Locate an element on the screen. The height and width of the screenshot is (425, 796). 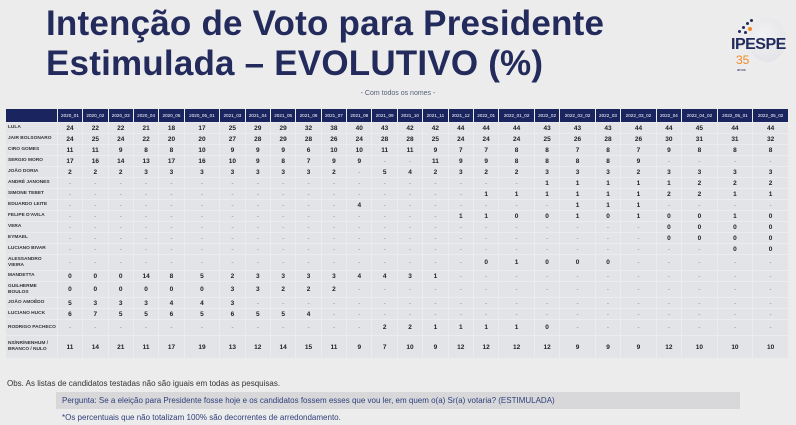
candidate-name: ALESSANDRO VIEIRA is located at coordinates (31, 262).